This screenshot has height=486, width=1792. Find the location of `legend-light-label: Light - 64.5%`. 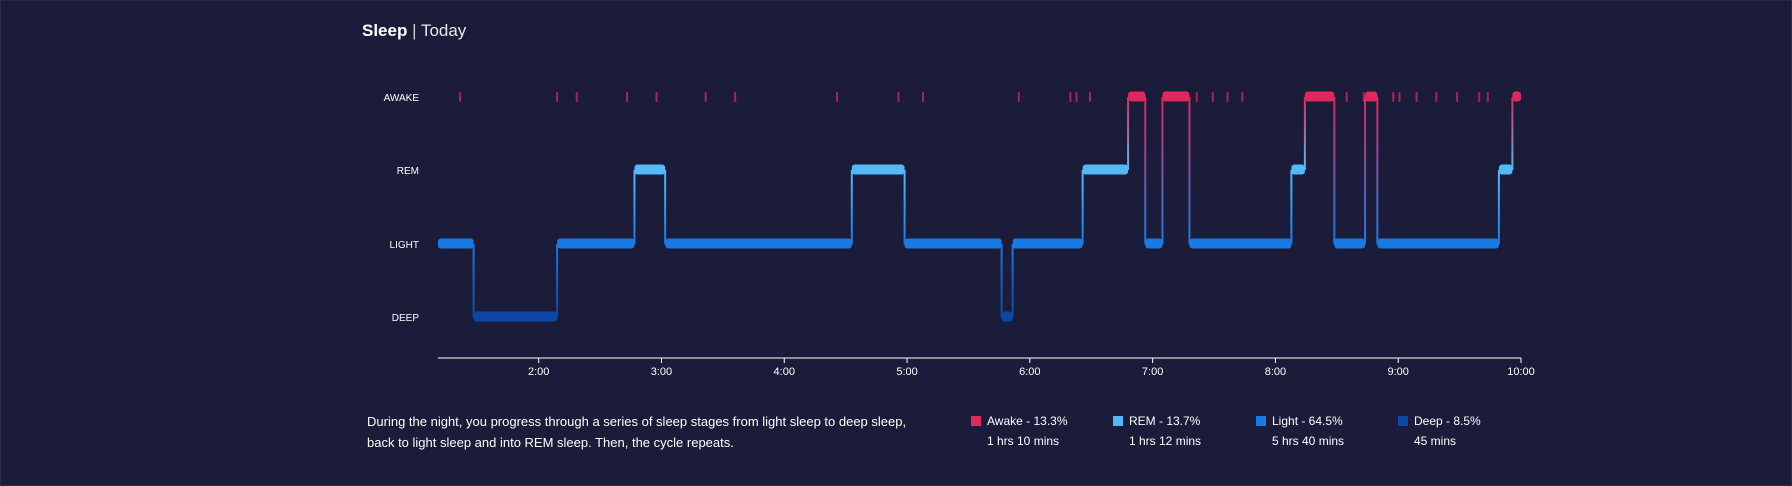

legend-light-label: Light - 64.5% is located at coordinates (1307, 421).